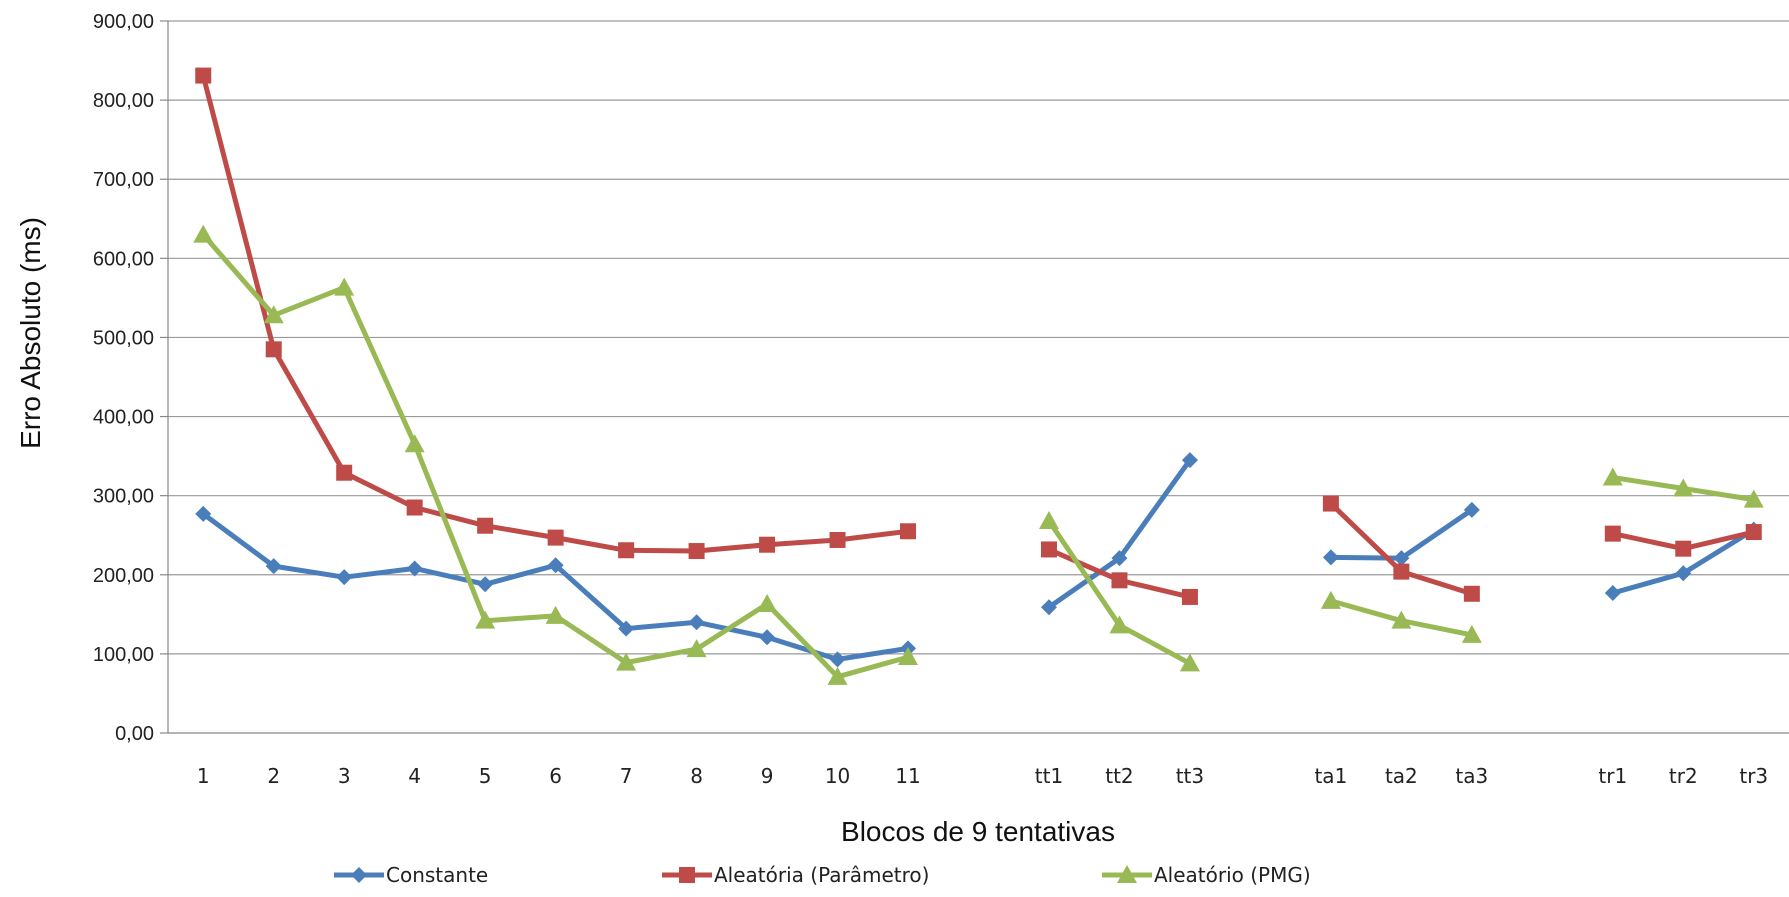 This screenshot has height=897, width=1789. I want to click on x-tick-label: 5, so click(485, 776).